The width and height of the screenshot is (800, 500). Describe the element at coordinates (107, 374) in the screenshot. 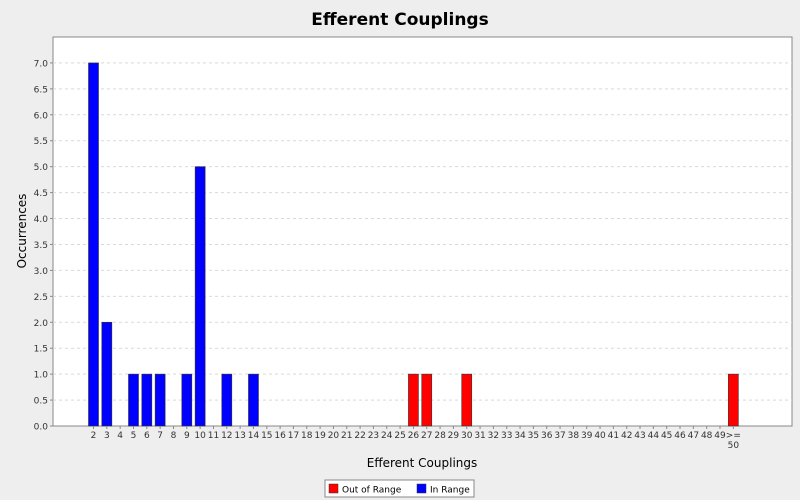

I see `bar-3-in-range` at that location.